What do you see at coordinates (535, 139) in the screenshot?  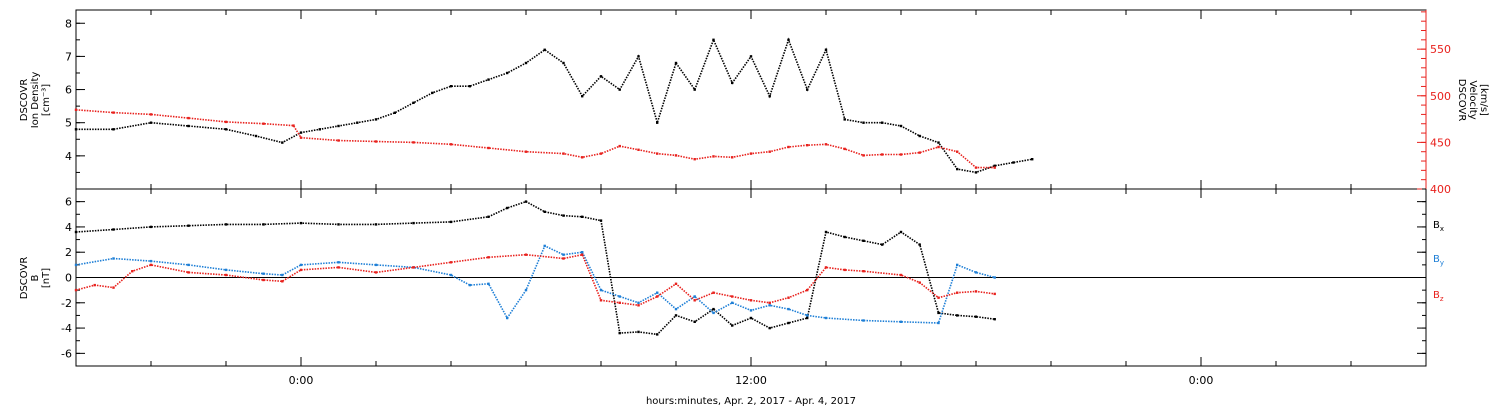 I see `top-series-1-trace` at bounding box center [535, 139].